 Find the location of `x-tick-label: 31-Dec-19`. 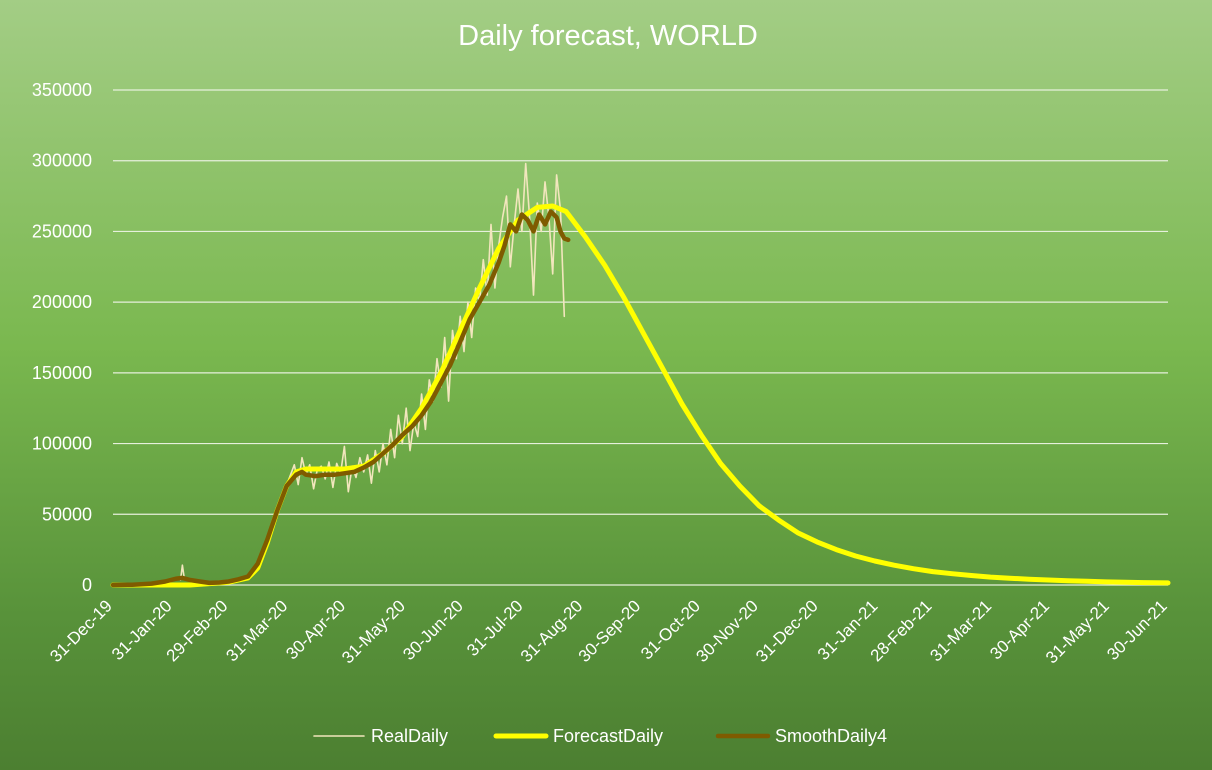

x-tick-label: 31-Dec-19 is located at coordinates (81, 631).